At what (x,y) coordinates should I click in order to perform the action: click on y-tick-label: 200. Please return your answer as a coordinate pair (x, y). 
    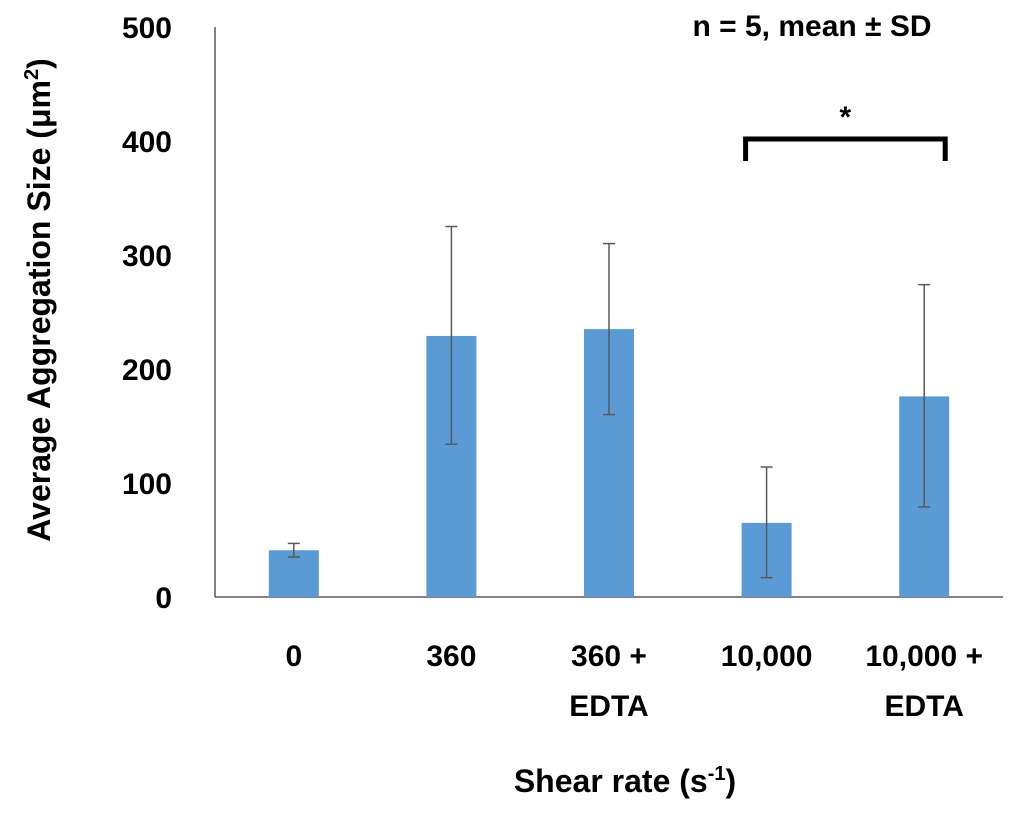
    Looking at the image, I should click on (147, 370).